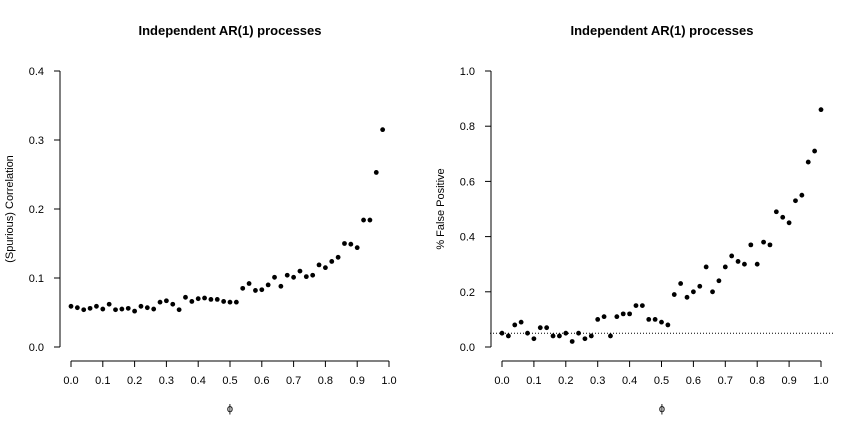 This screenshot has width=864, height=432. I want to click on right-y-tick-label: 0.0, so click(467, 348).